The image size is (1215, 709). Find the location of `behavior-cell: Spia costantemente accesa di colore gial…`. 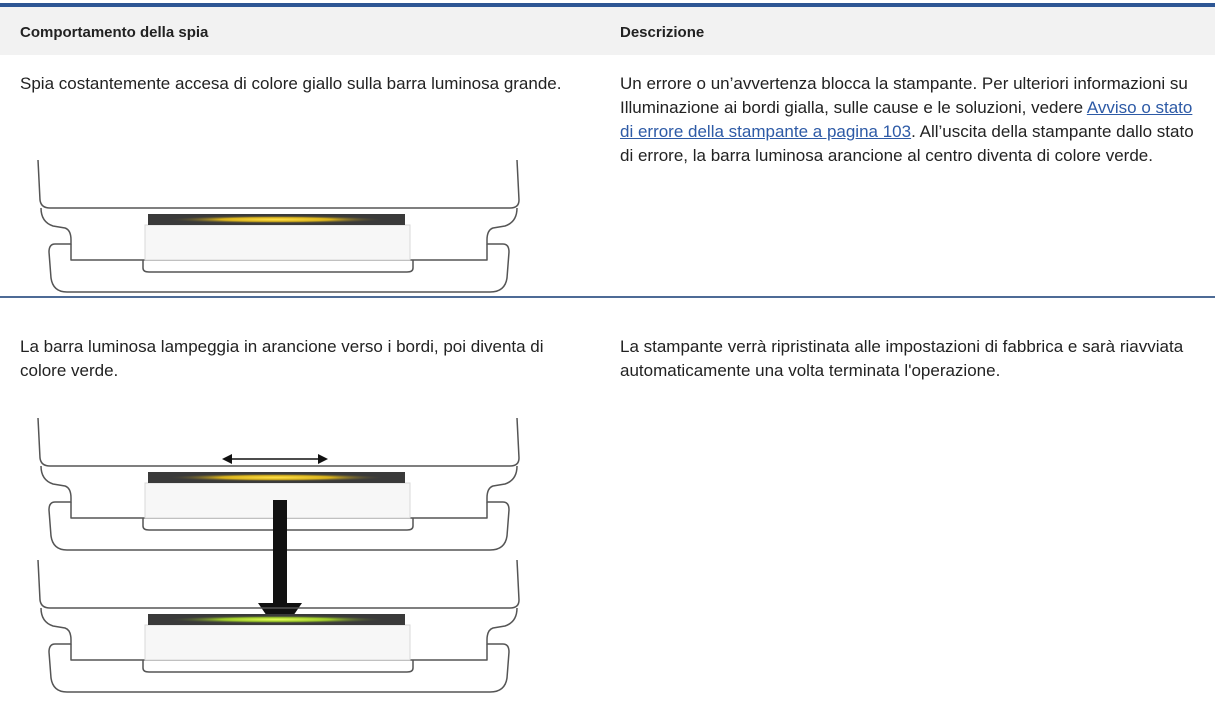

behavior-cell: Spia costantemente accesa di colore gial… is located at coordinates (291, 83).